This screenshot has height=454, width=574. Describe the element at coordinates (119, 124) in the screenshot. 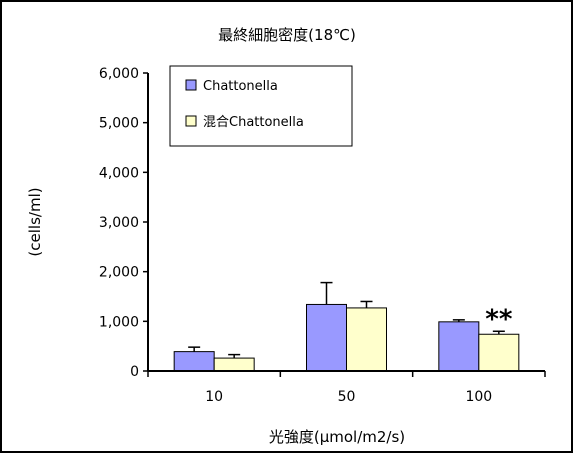

I see `y-tick-label: 5,000` at that location.